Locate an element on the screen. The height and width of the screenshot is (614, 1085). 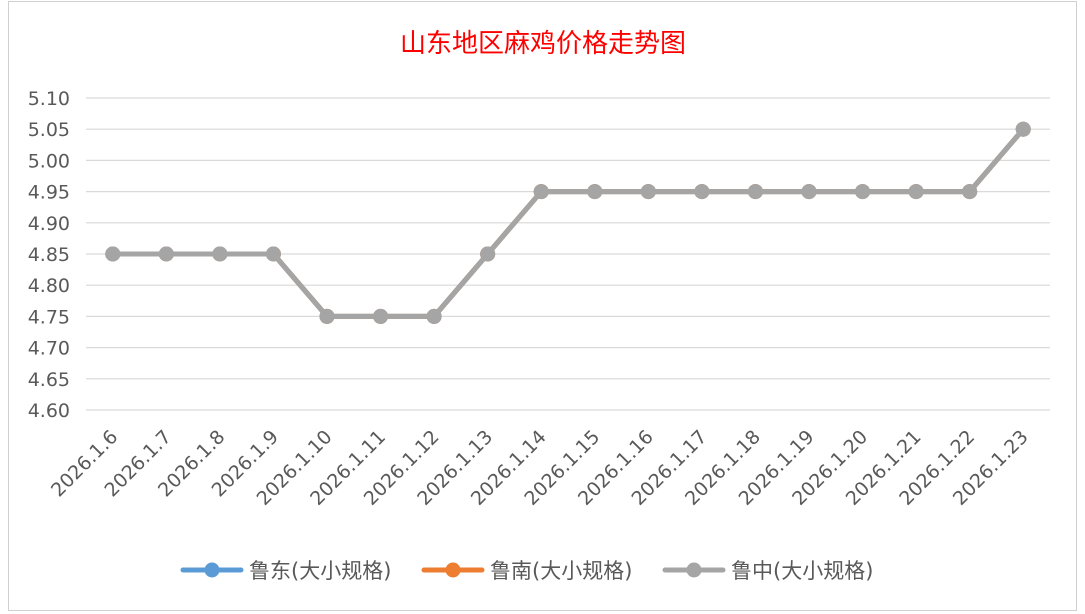
legend: 鲁东(大小规格) 鲁南(大小规格) 鲁中(大小规格) is located at coordinates (526, 571).